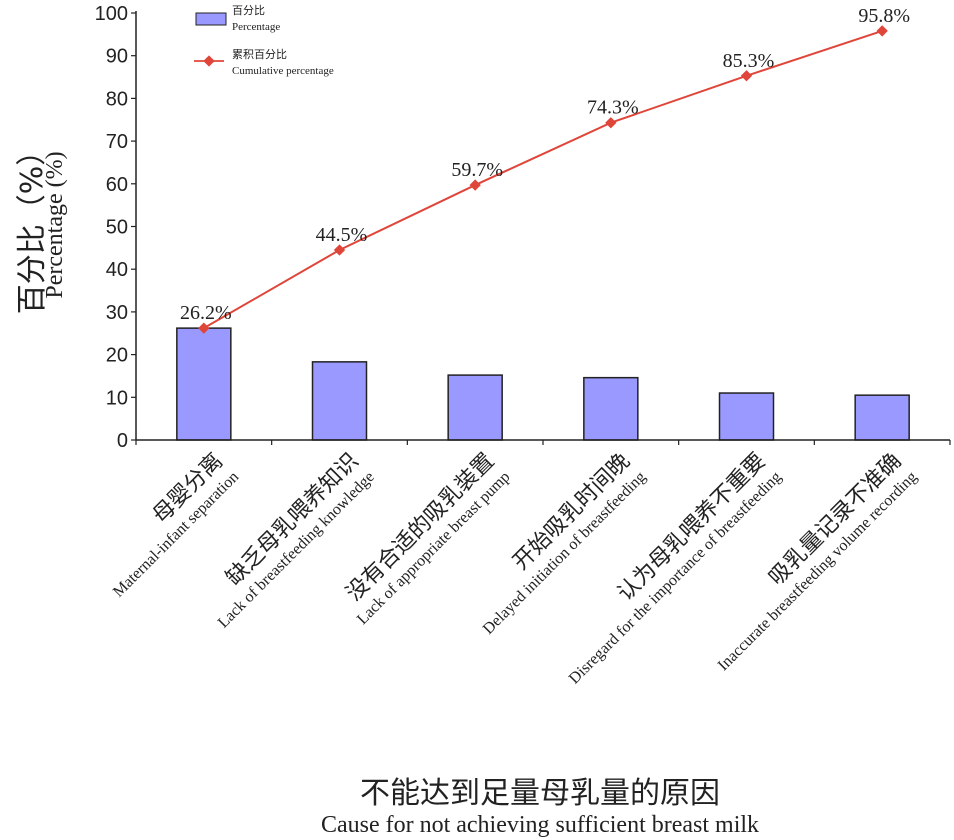 Image resolution: width=954 pixels, height=840 pixels. Describe the element at coordinates (256, 27) in the screenshot. I see `legend-bar-label-en: Percentage` at that location.